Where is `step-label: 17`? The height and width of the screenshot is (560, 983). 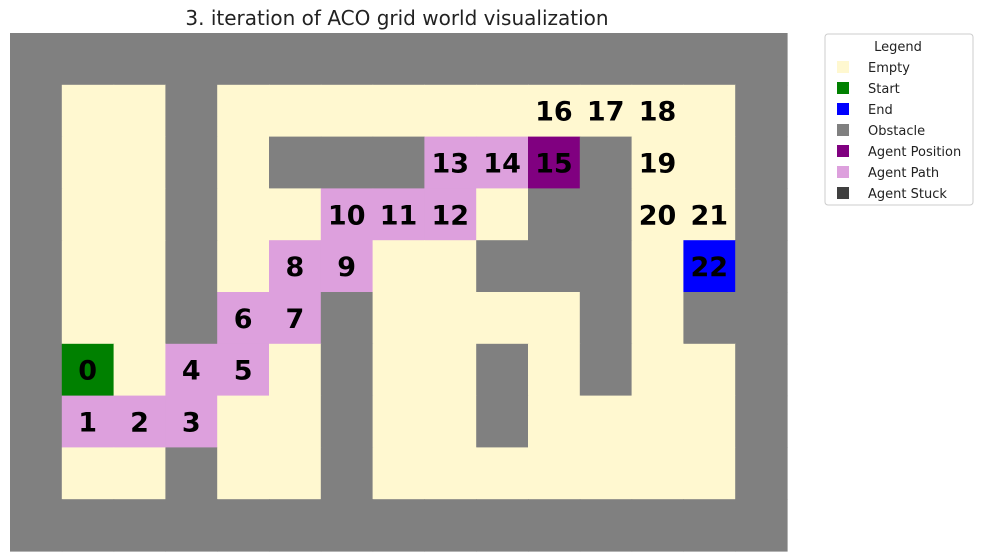 step-label: 17 is located at coordinates (606, 112).